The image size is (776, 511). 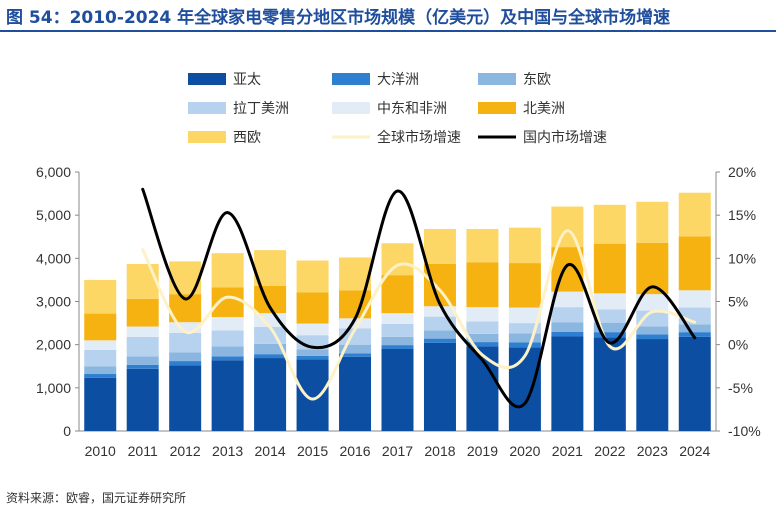 What do you see at coordinates (537, 80) in the screenshot?
I see `legend-label: 东欧` at bounding box center [537, 80].